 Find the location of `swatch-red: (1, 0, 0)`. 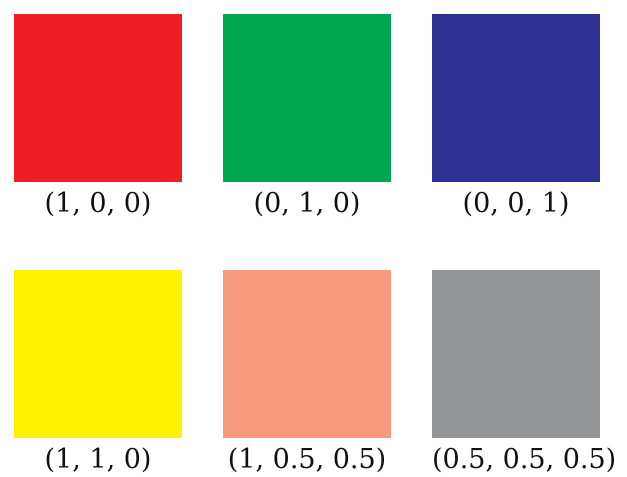

swatch-red: (1, 0, 0) is located at coordinates (98, 116).